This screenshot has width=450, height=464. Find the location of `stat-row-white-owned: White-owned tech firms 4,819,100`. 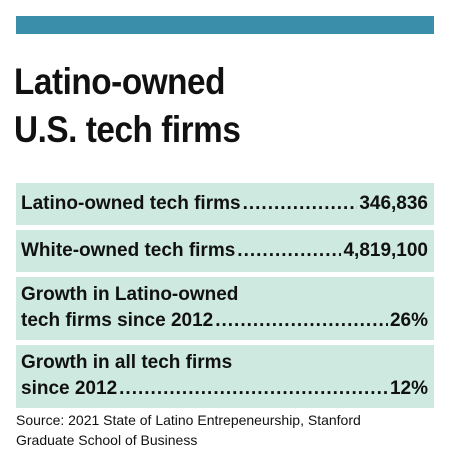

stat-row-white-owned: White-owned tech firms 4,819,100 is located at coordinates (225, 251).